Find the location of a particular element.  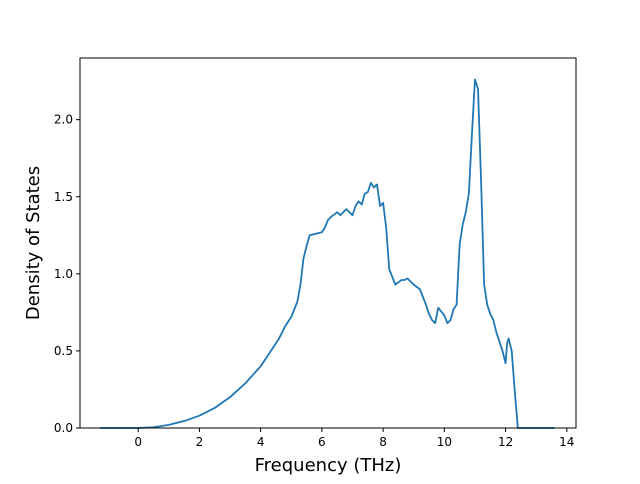

x-tick-label: 6 is located at coordinates (322, 442).